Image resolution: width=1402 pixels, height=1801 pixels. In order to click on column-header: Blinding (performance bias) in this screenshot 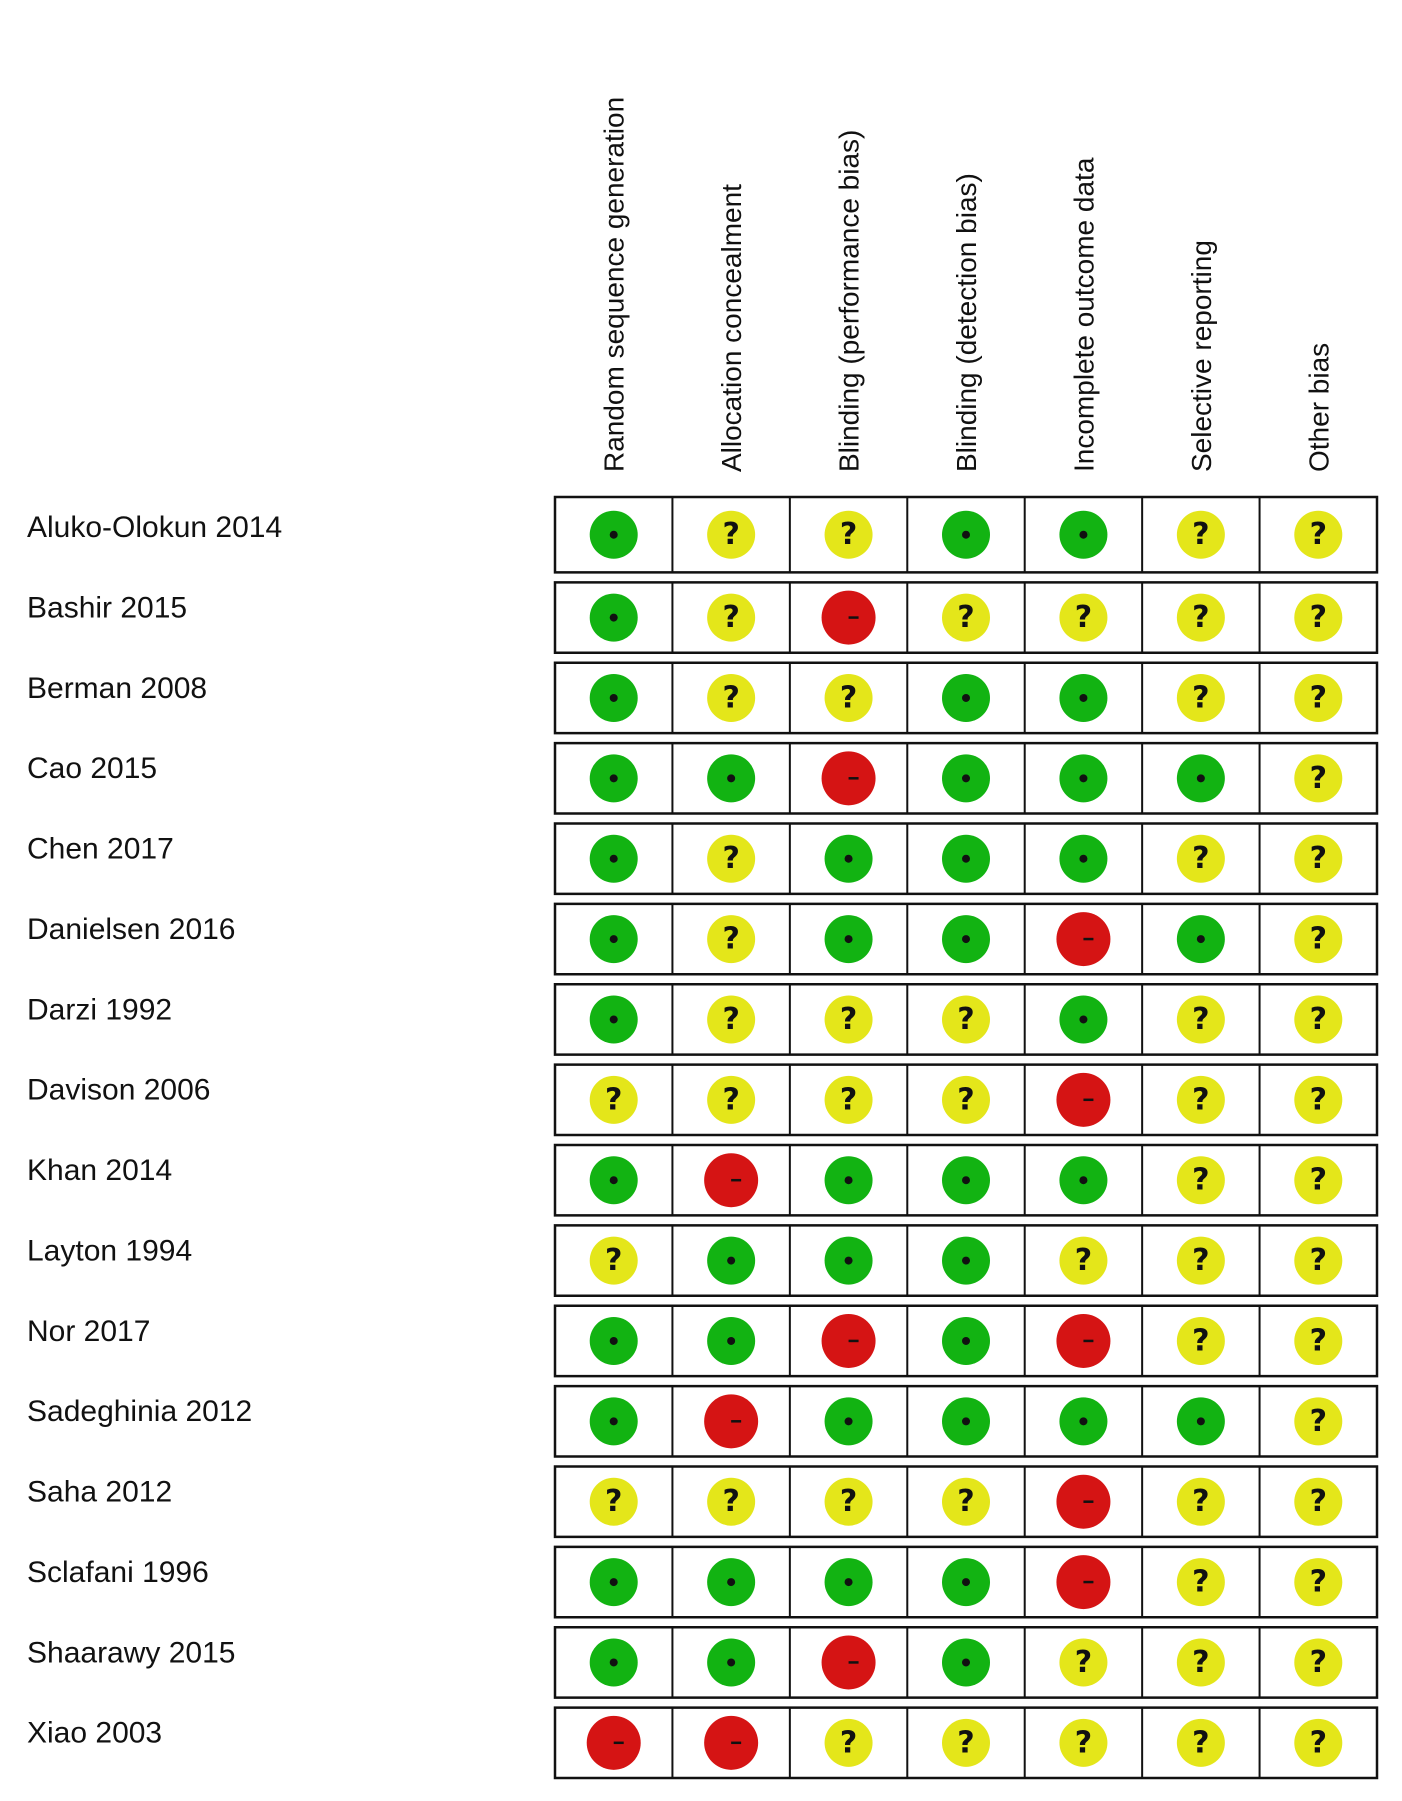, I will do `click(849, 301)`.